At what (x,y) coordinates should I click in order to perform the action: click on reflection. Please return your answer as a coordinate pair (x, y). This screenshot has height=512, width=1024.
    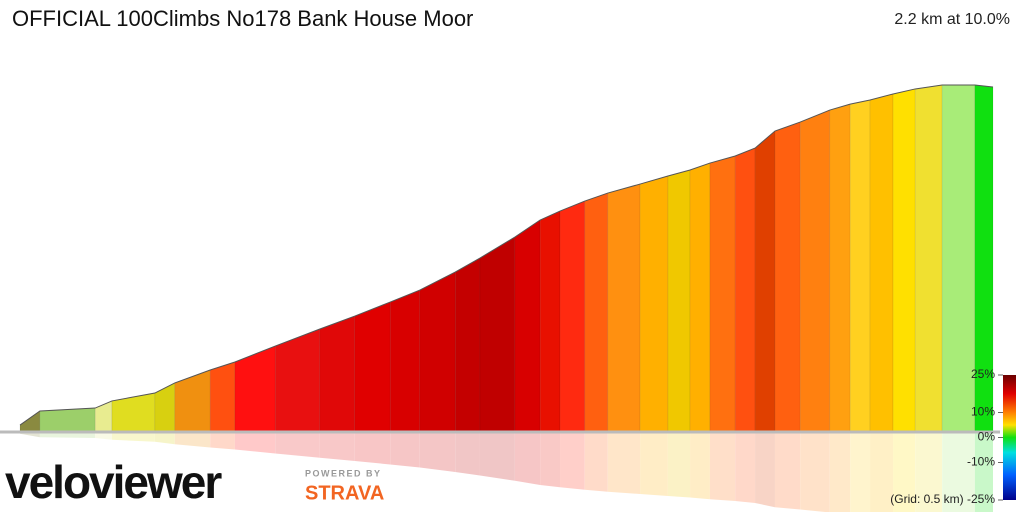
    Looking at the image, I should click on (506, 472).